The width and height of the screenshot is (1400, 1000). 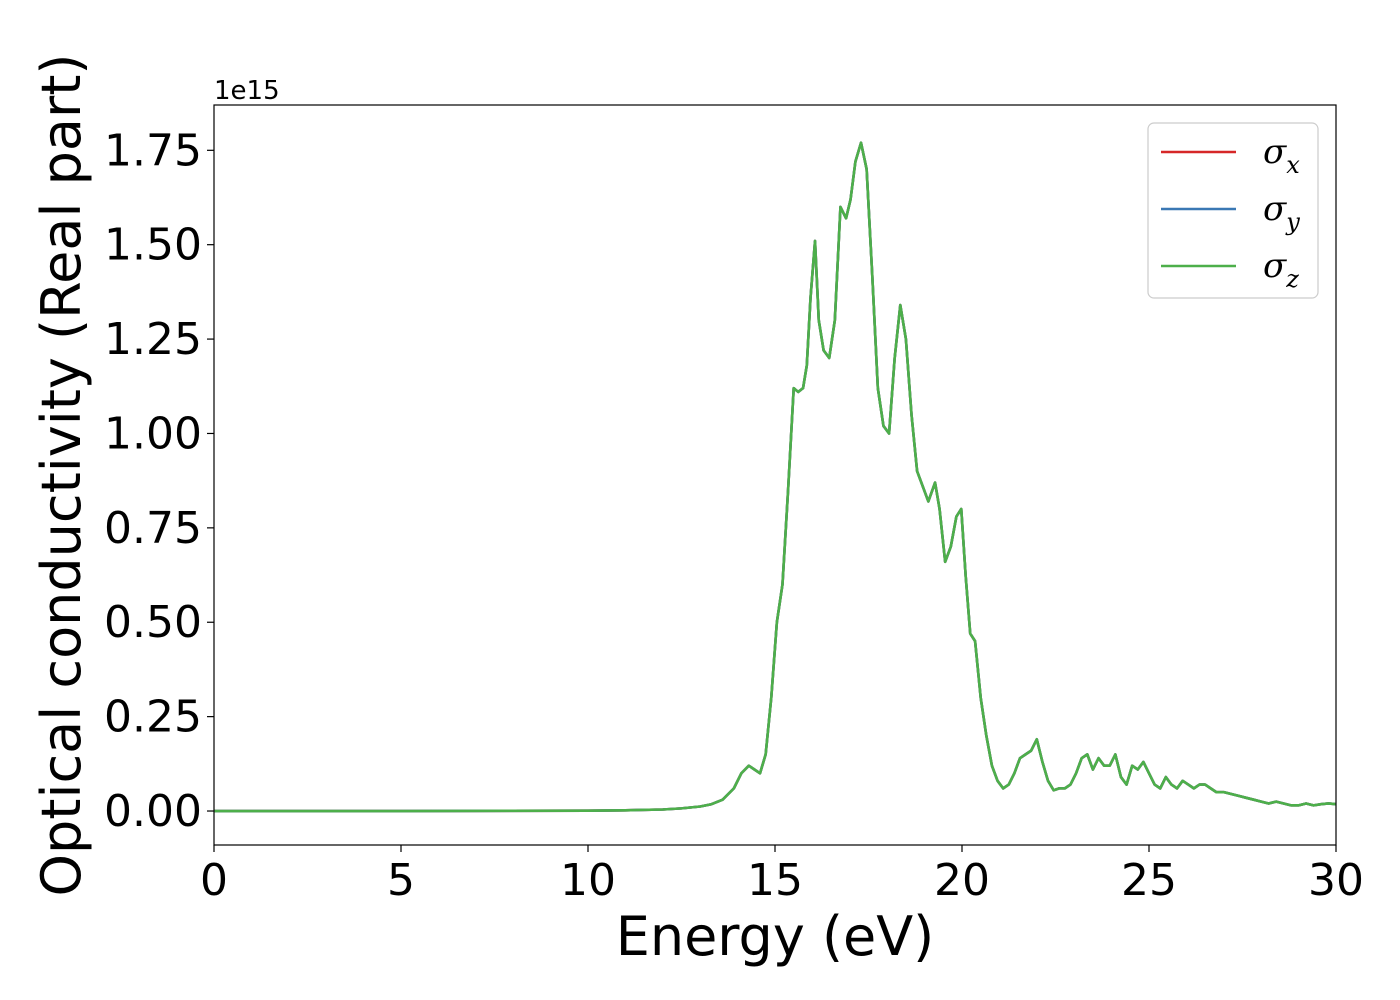 What do you see at coordinates (775, 936) in the screenshot?
I see `x-axis-title: Energy (eV)` at bounding box center [775, 936].